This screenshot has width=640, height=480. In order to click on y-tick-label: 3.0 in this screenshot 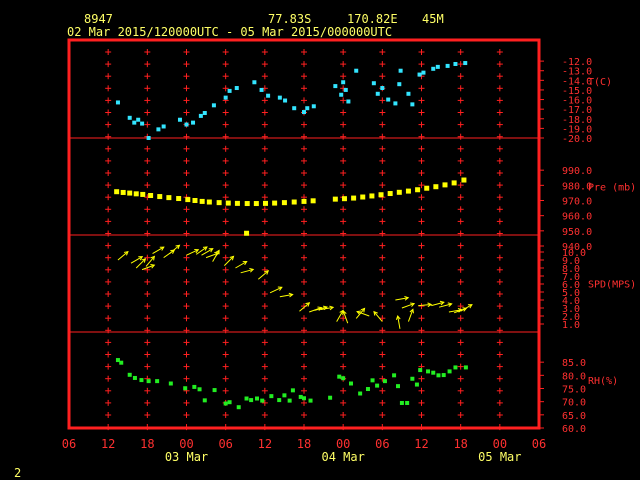, I will do `click(571, 309)`.